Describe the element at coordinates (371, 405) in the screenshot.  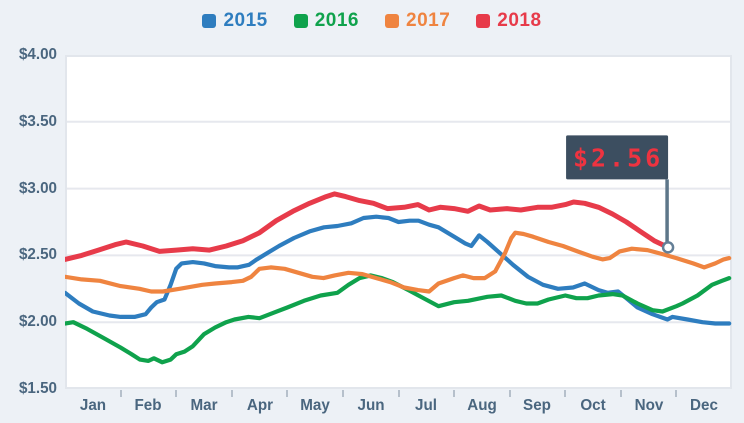
I see `month-label-jun: Jun` at that location.